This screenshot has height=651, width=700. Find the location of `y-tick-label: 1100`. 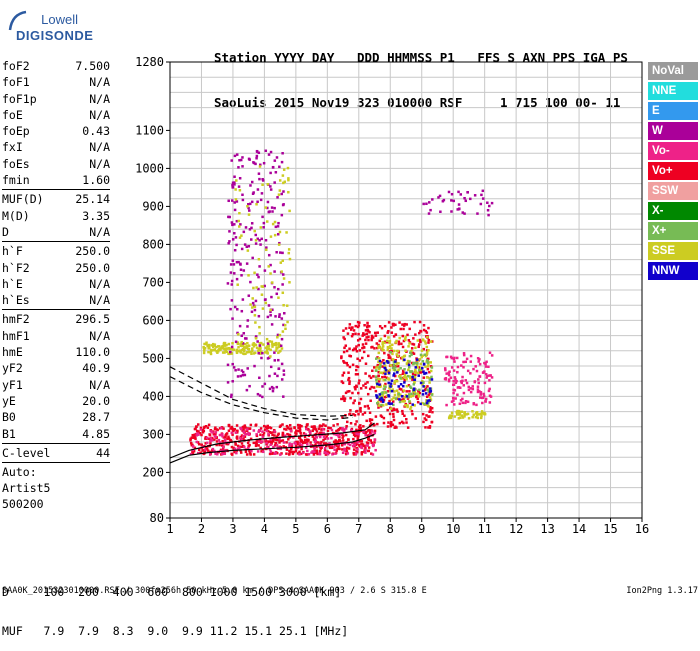

y-tick-label: 1100 is located at coordinates (149, 130).